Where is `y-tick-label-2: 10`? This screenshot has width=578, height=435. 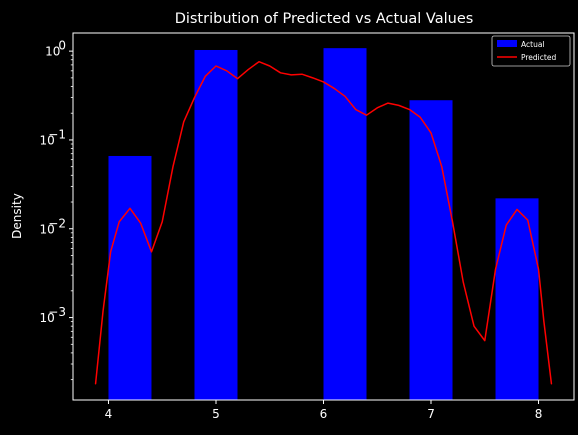 y-tick-label-2: 10 is located at coordinates (47, 140).